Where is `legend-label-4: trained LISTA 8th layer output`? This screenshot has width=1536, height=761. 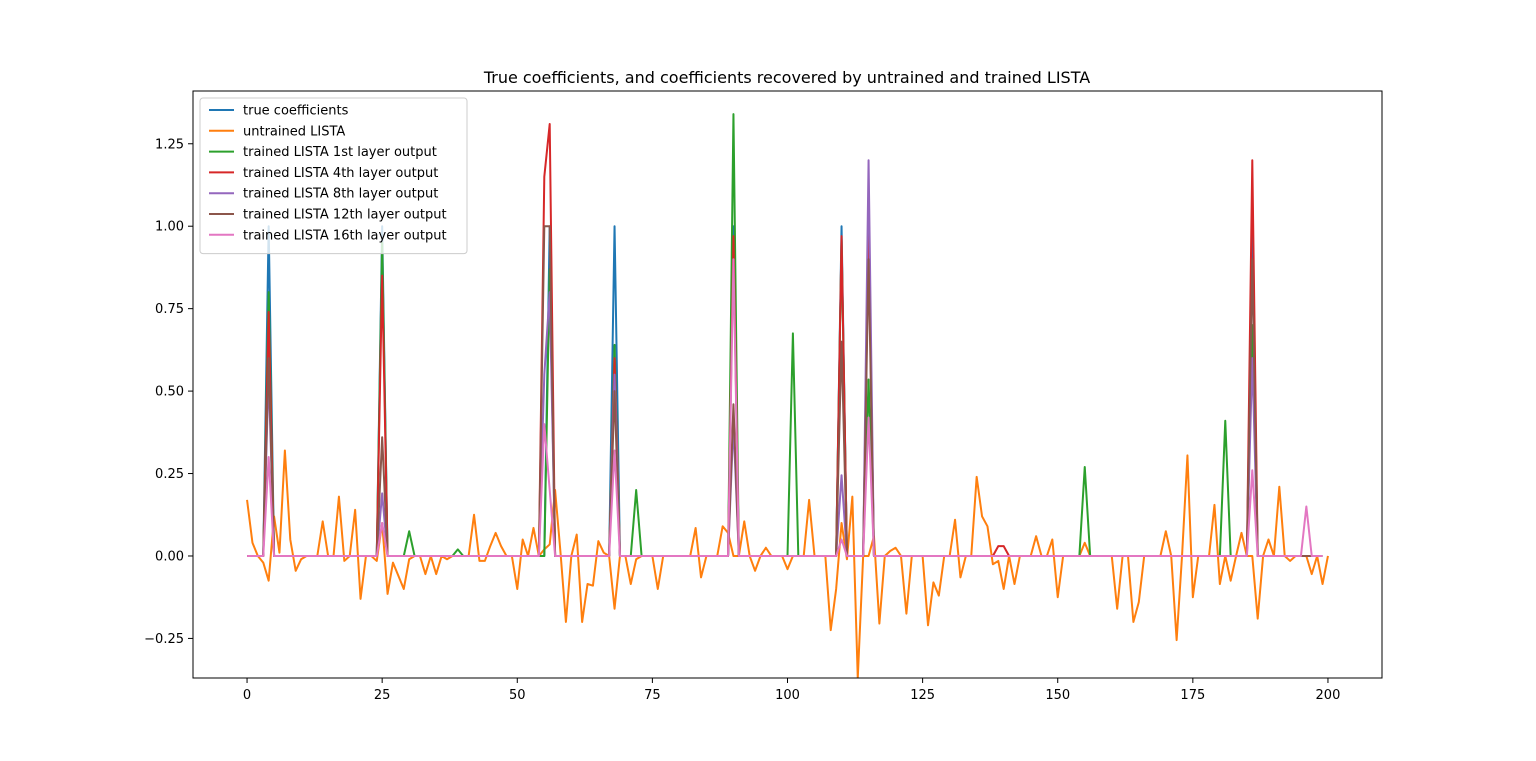
legend-label-4: trained LISTA 8th layer output is located at coordinates (340, 194).